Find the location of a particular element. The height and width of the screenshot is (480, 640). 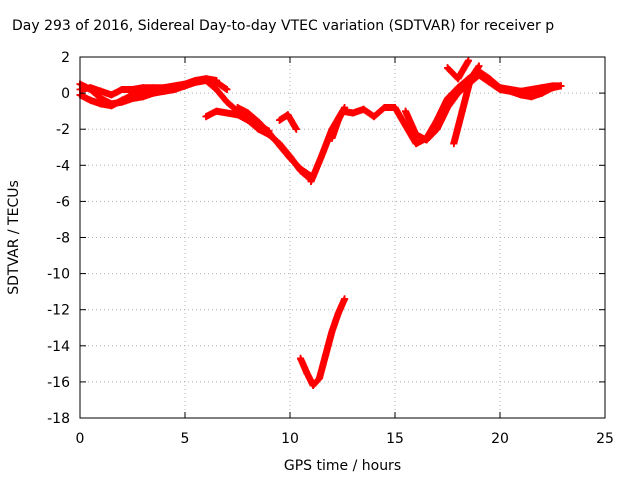

y-tick-label: 2 is located at coordinates (65, 58).